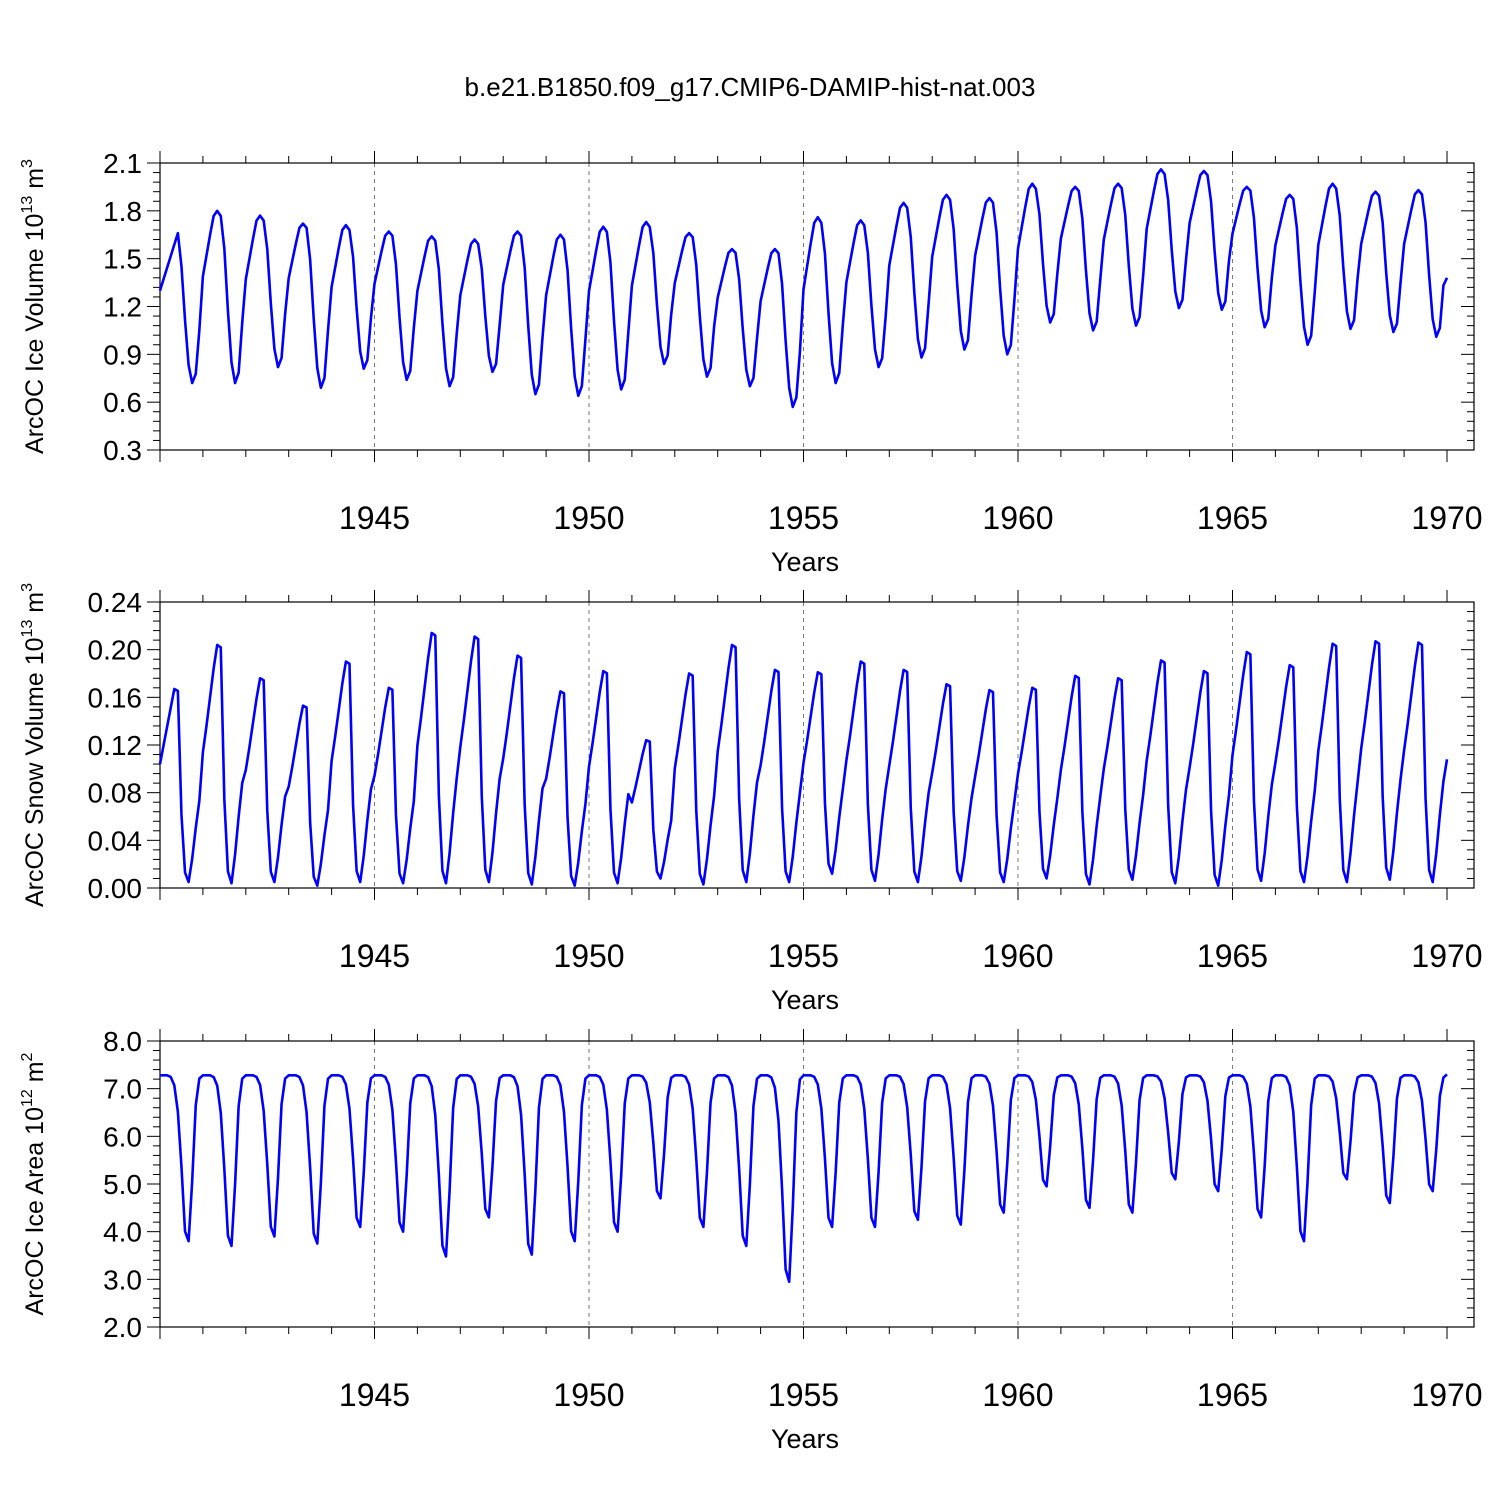 The height and width of the screenshot is (1500, 1500). Describe the element at coordinates (122, 1136) in the screenshot. I see `y-tick-label: 6.0` at that location.